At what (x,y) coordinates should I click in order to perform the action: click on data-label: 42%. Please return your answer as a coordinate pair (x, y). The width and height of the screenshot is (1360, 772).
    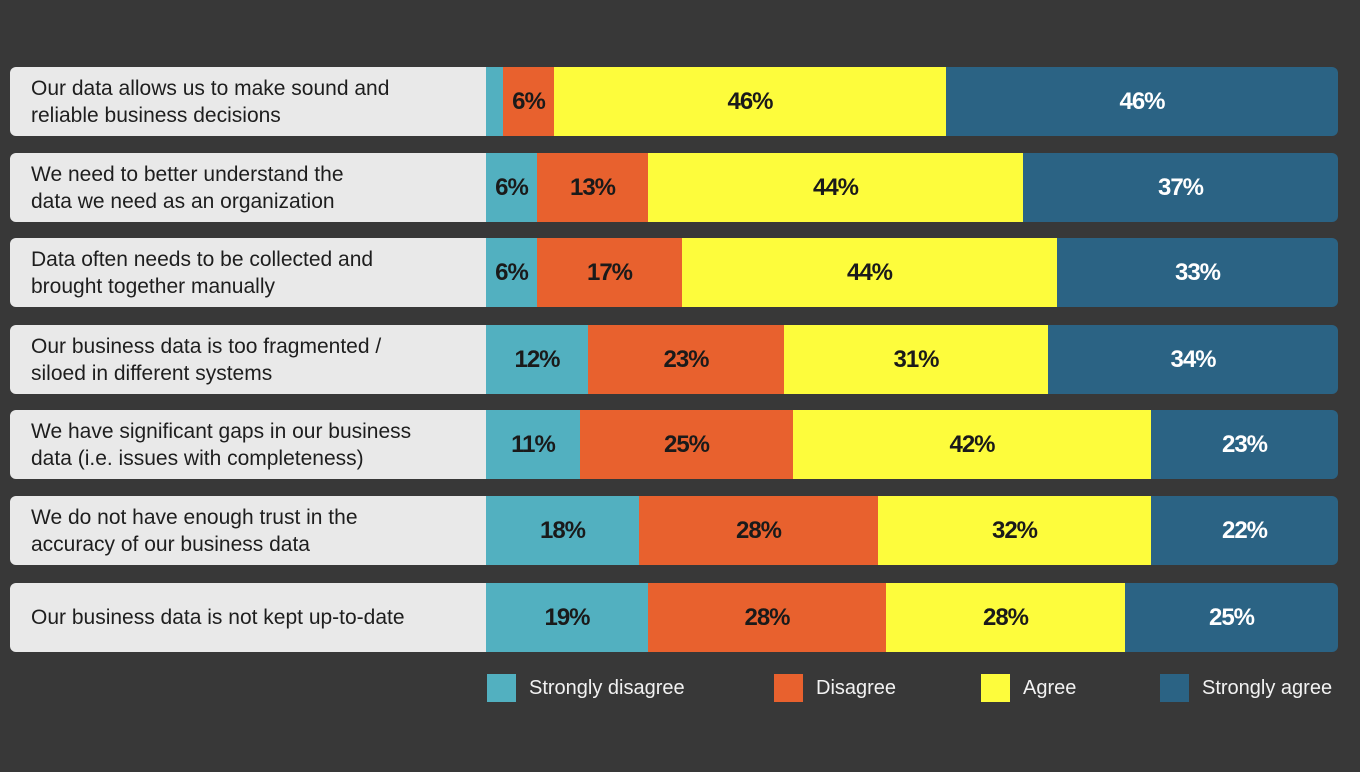
    Looking at the image, I should click on (972, 444).